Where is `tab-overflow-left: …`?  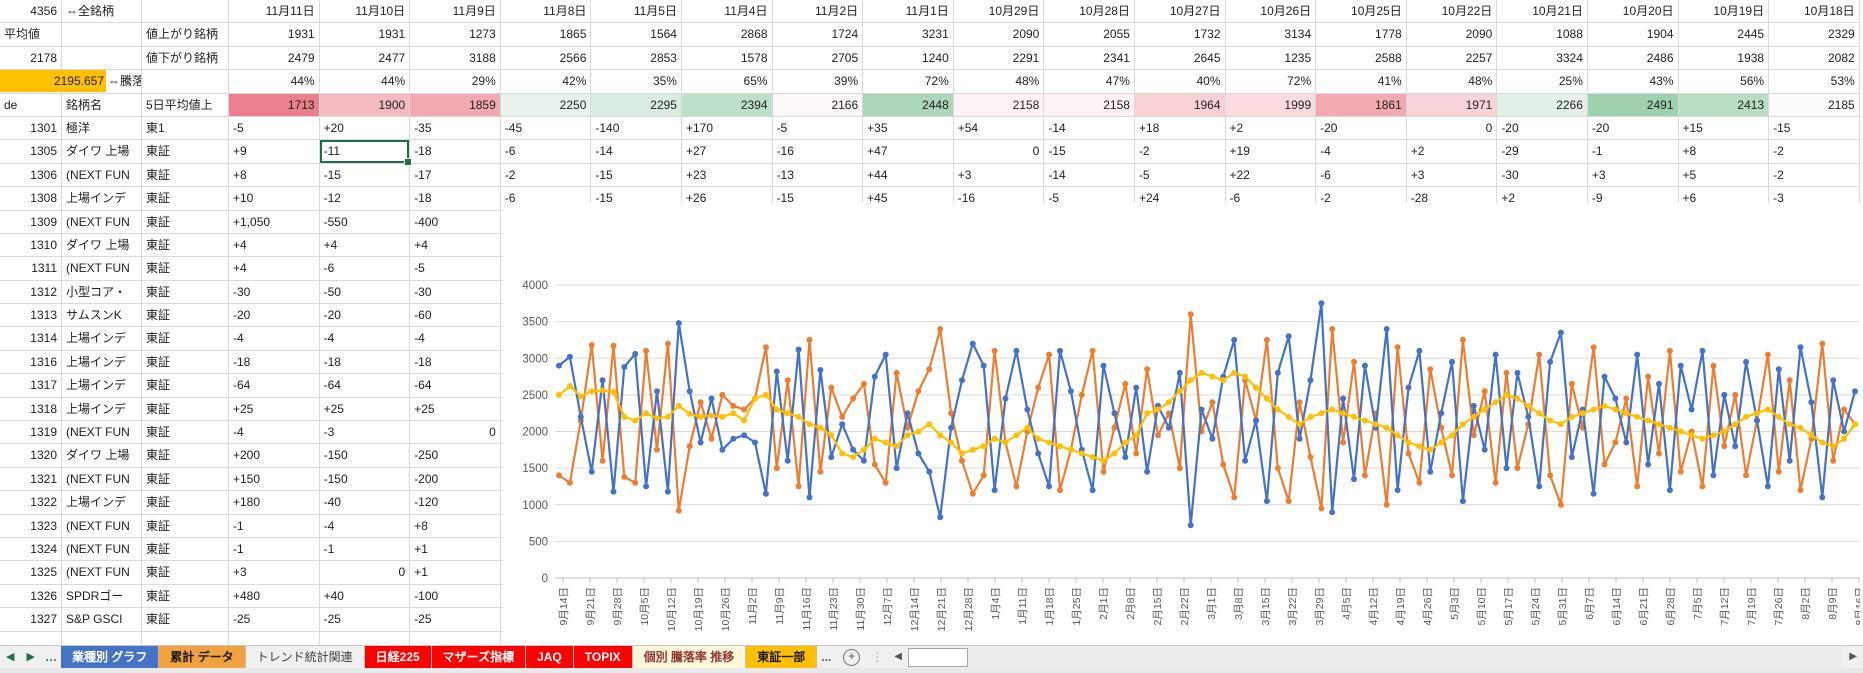
tab-overflow-left: … is located at coordinates (50, 657).